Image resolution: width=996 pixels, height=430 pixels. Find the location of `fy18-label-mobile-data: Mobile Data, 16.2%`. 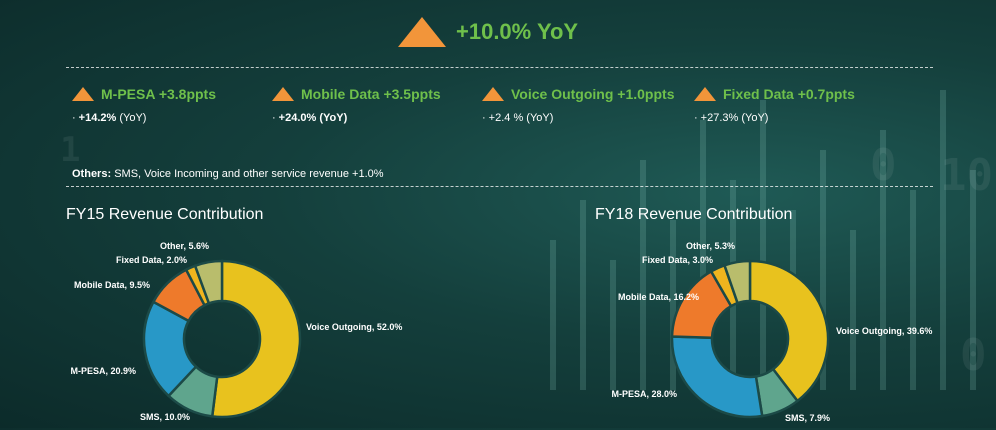

fy18-label-mobile-data: Mobile Data, 16.2% is located at coordinates (658, 297).